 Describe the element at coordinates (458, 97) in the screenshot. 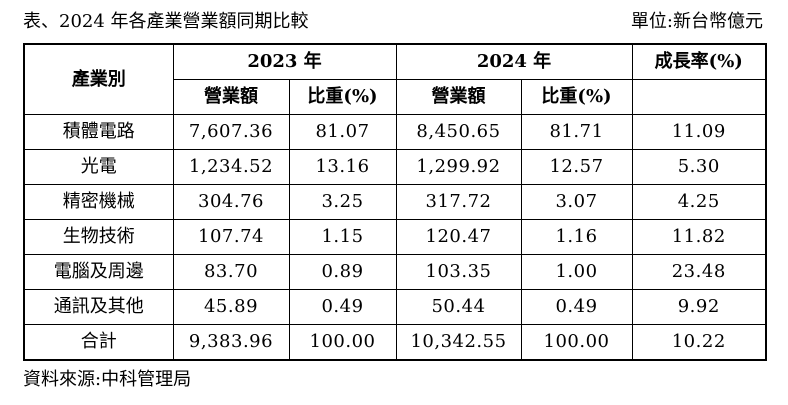

I see `header-revenue-2024: 營業額` at that location.